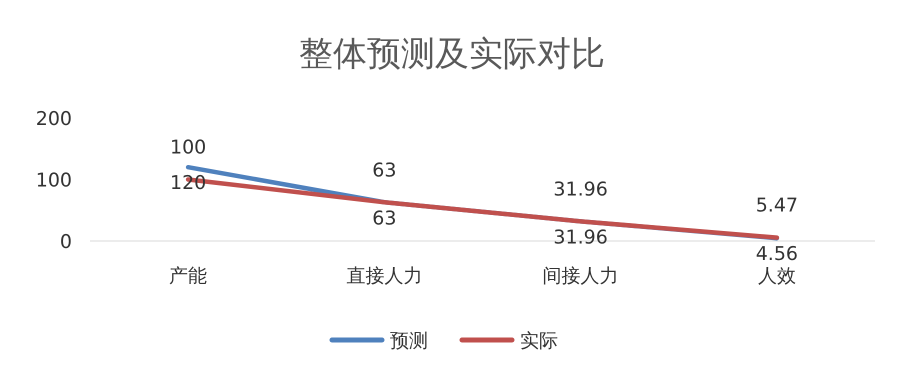  Describe the element at coordinates (777, 276) in the screenshot. I see `x-tick-label: 人效` at that location.